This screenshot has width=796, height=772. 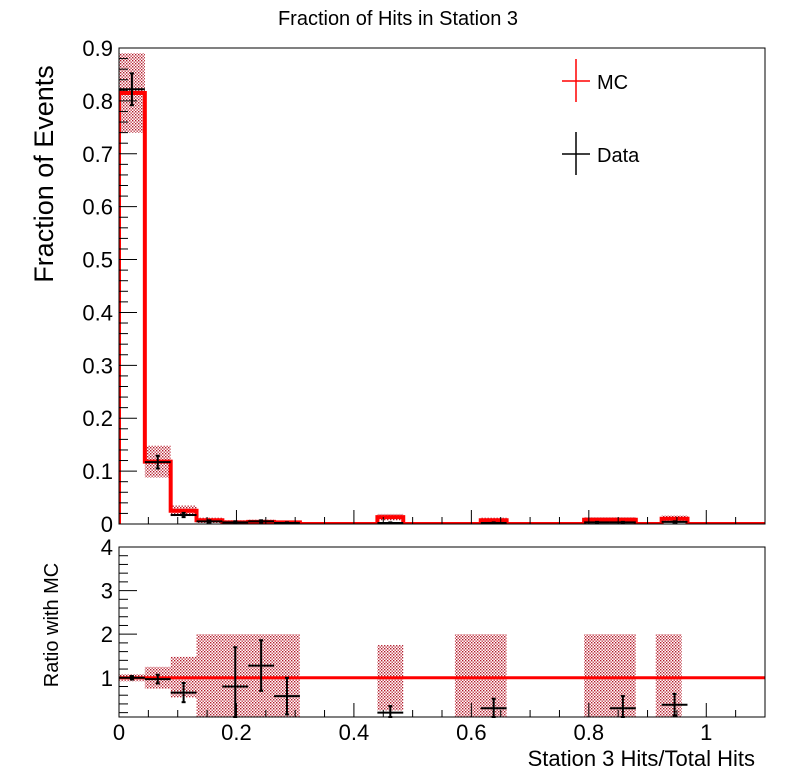 I want to click on x-tick-label: 1, so click(x=706, y=732).